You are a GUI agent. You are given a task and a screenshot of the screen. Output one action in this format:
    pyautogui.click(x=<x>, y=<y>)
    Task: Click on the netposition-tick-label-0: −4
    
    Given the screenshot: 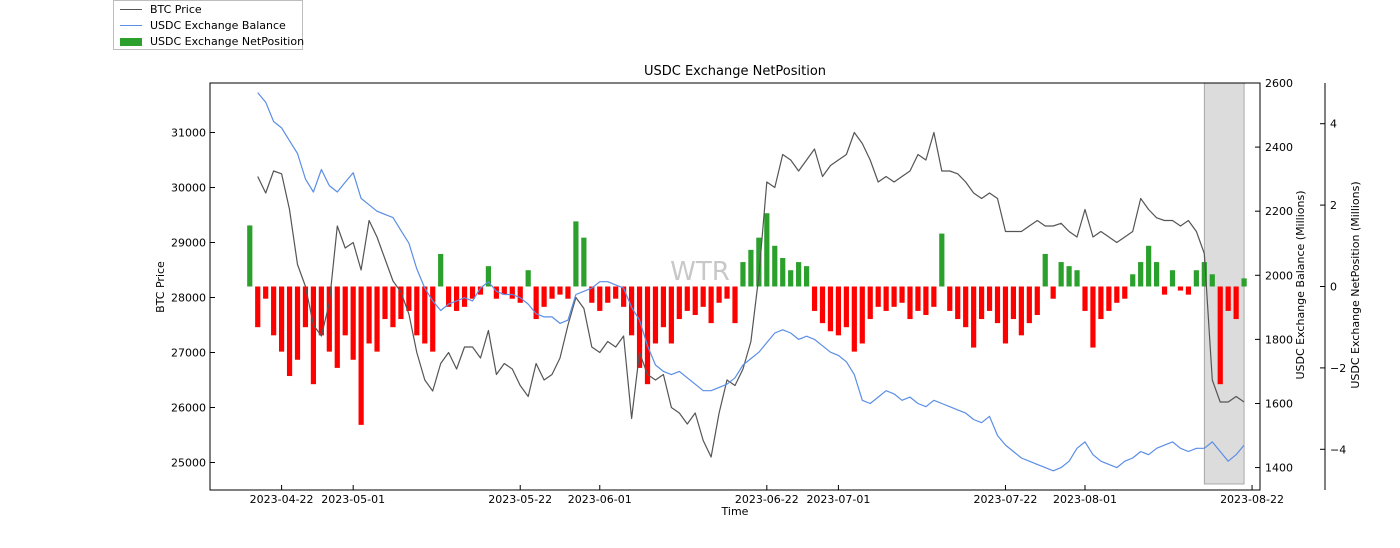 What is the action you would take?
    pyautogui.click(x=1338, y=449)
    